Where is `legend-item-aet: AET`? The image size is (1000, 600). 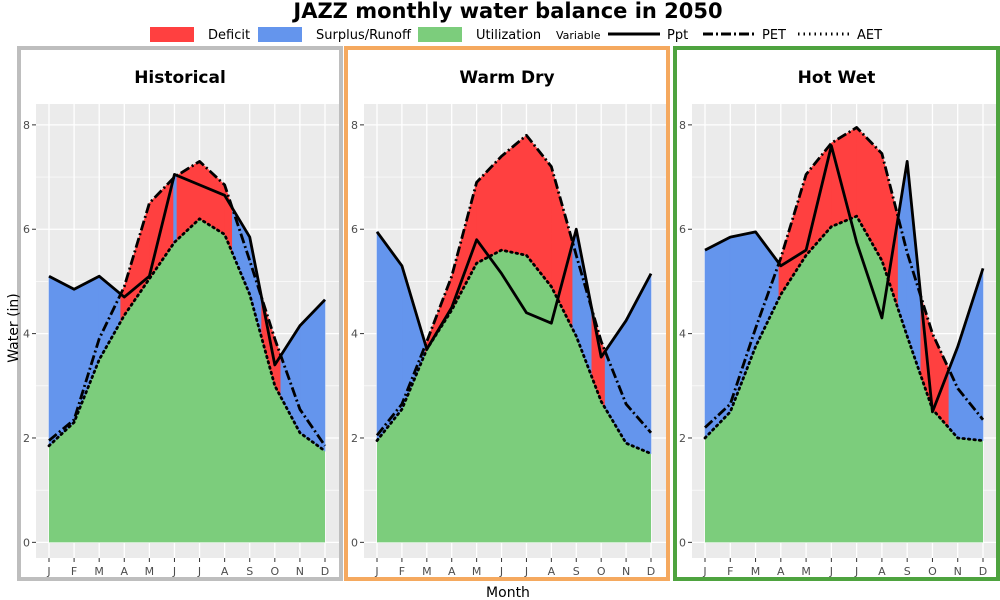 legend-item-aet: AET is located at coordinates (840, 35).